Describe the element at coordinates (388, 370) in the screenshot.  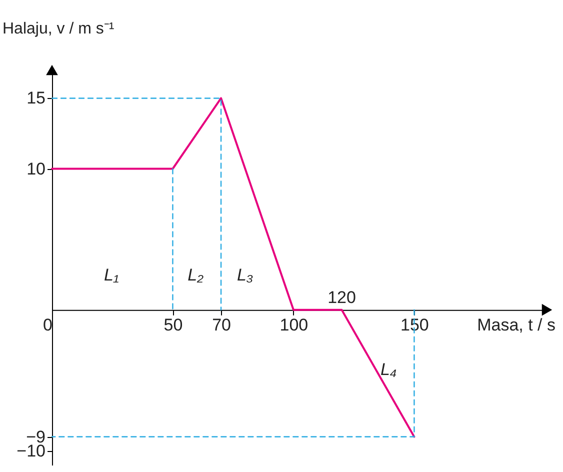
I see `annotation: L₄` at that location.